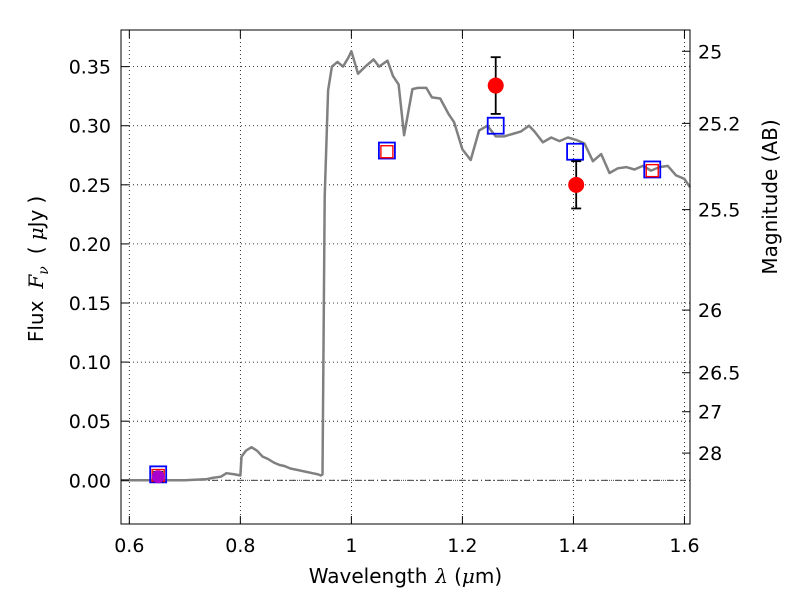  I want to click on x-tick-label: 1.4, so click(573, 546).